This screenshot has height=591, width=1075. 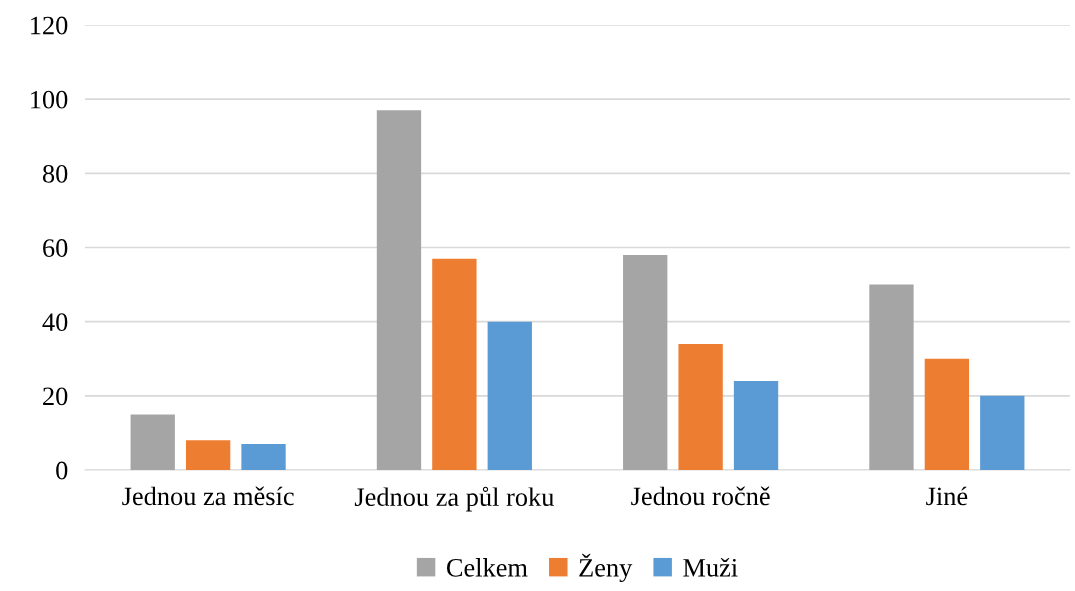 What do you see at coordinates (49, 25) in the screenshot?
I see `y-tick-label: 120` at bounding box center [49, 25].